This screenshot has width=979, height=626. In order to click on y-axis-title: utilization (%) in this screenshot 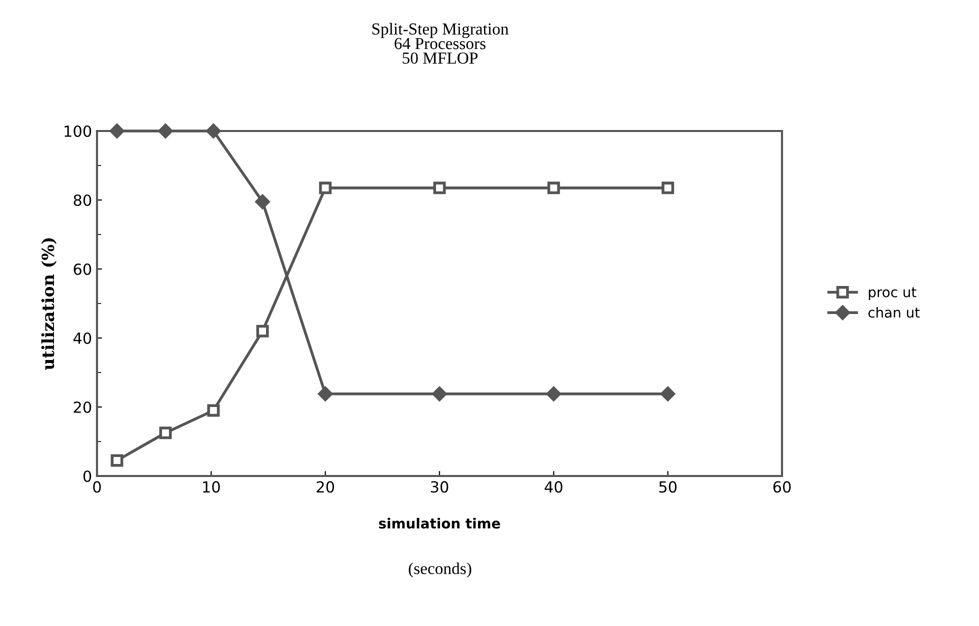, I will do `click(49, 304)`.